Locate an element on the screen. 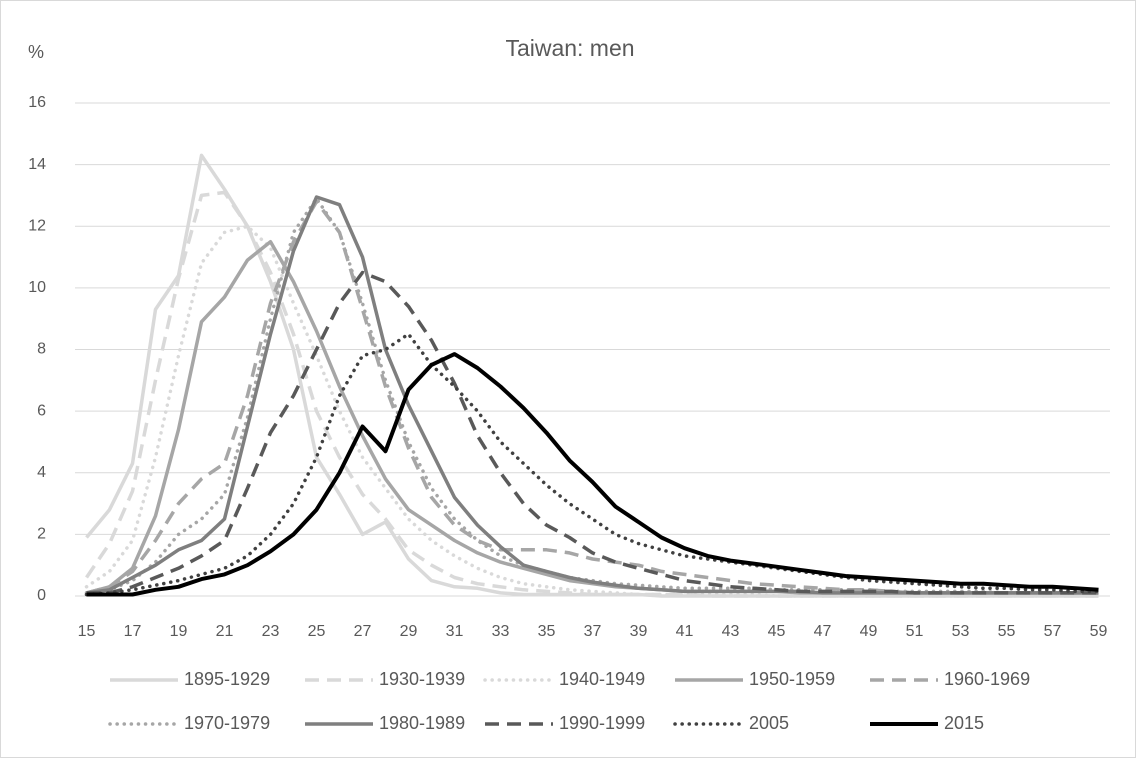 The width and height of the screenshot is (1136, 758). y-tick-label: 8 is located at coordinates (41, 349).